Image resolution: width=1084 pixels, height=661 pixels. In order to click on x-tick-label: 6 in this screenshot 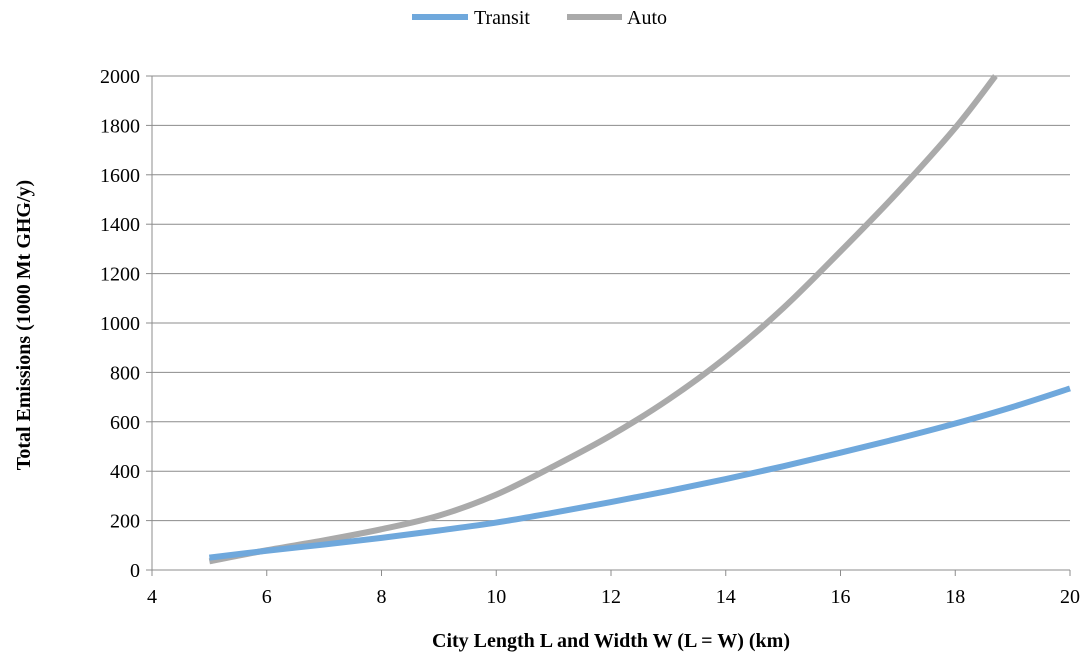, I will do `click(267, 597)`.